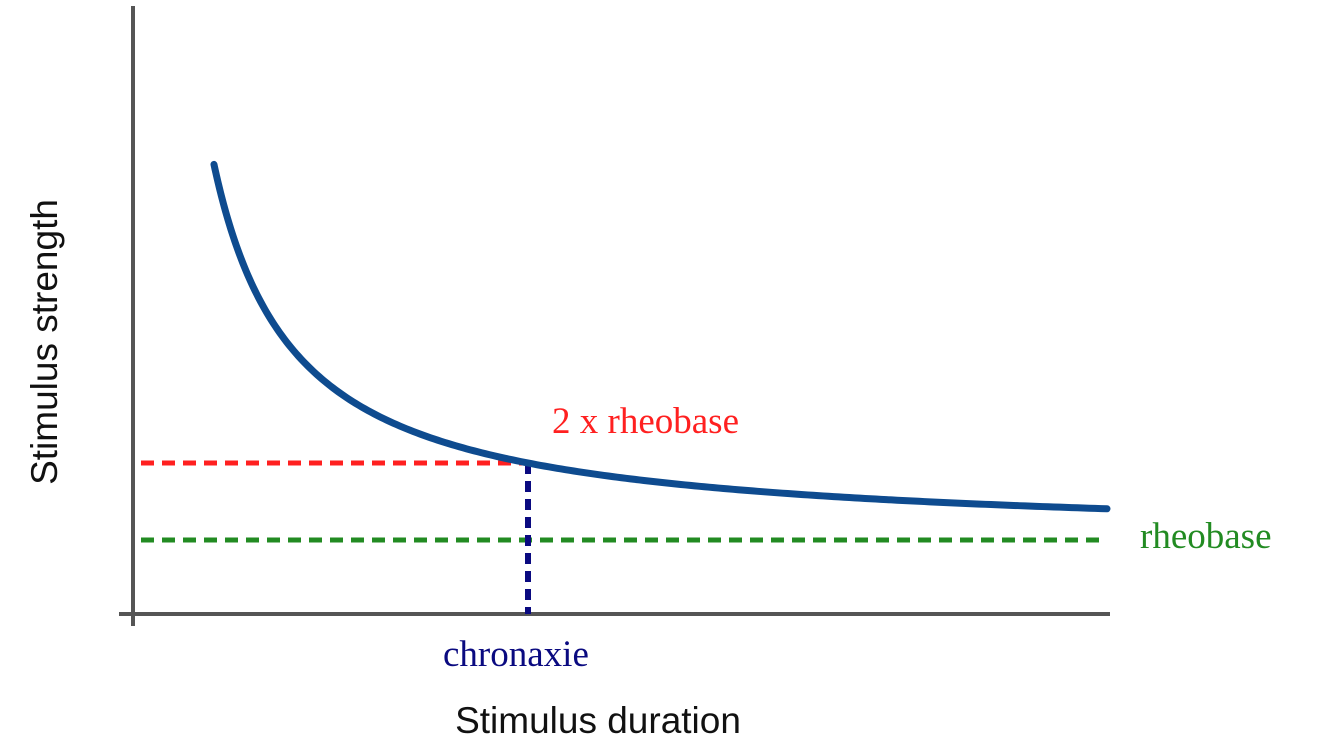  I want to click on two-rheobase-label: 2 x rheobase, so click(645, 421).